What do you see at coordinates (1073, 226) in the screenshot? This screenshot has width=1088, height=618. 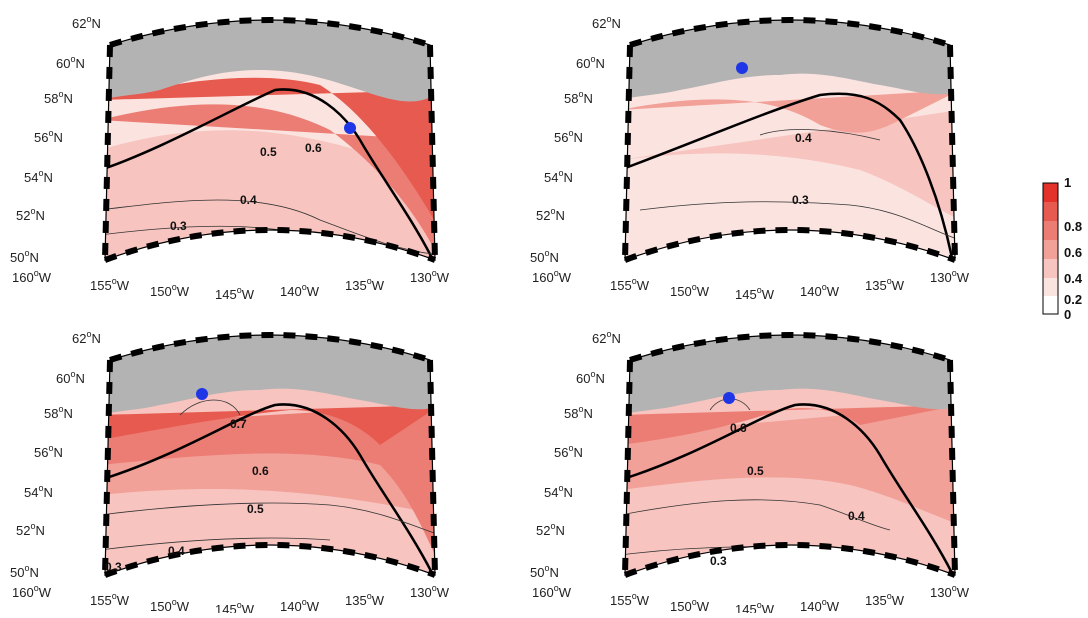 I see `colorbar-label: 0.8` at bounding box center [1073, 226].